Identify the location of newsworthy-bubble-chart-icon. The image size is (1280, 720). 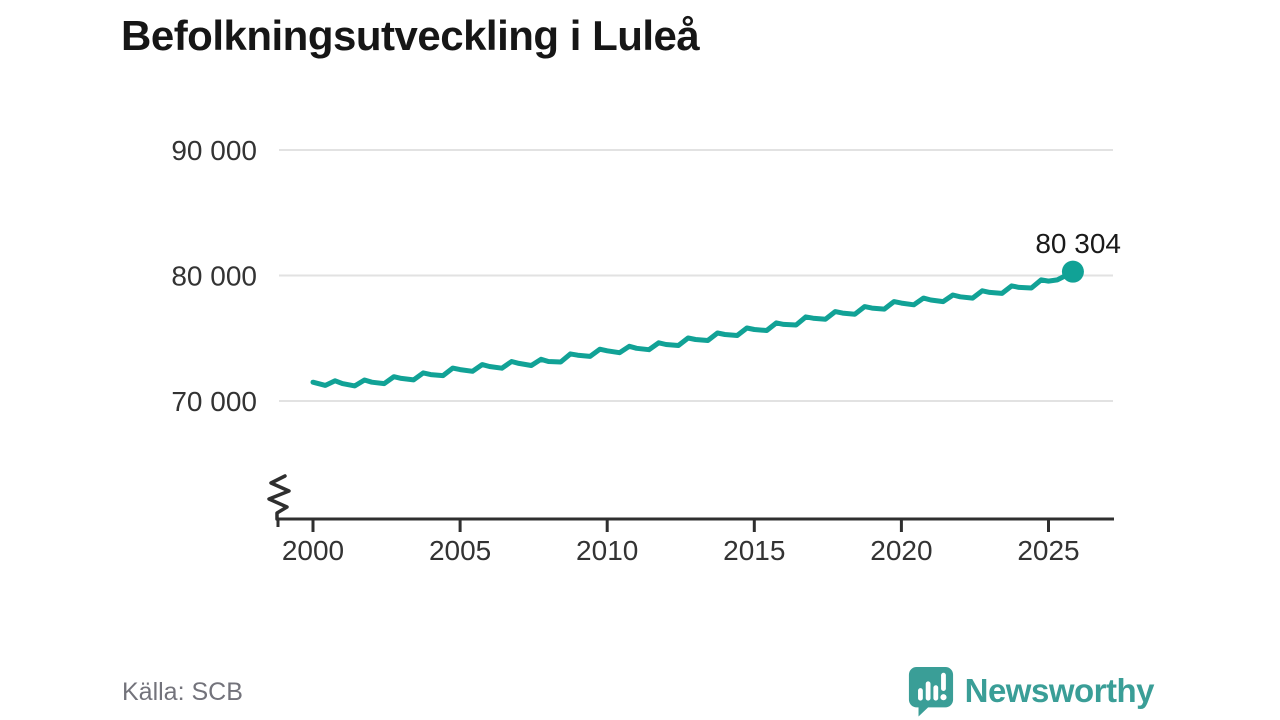
(930, 692).